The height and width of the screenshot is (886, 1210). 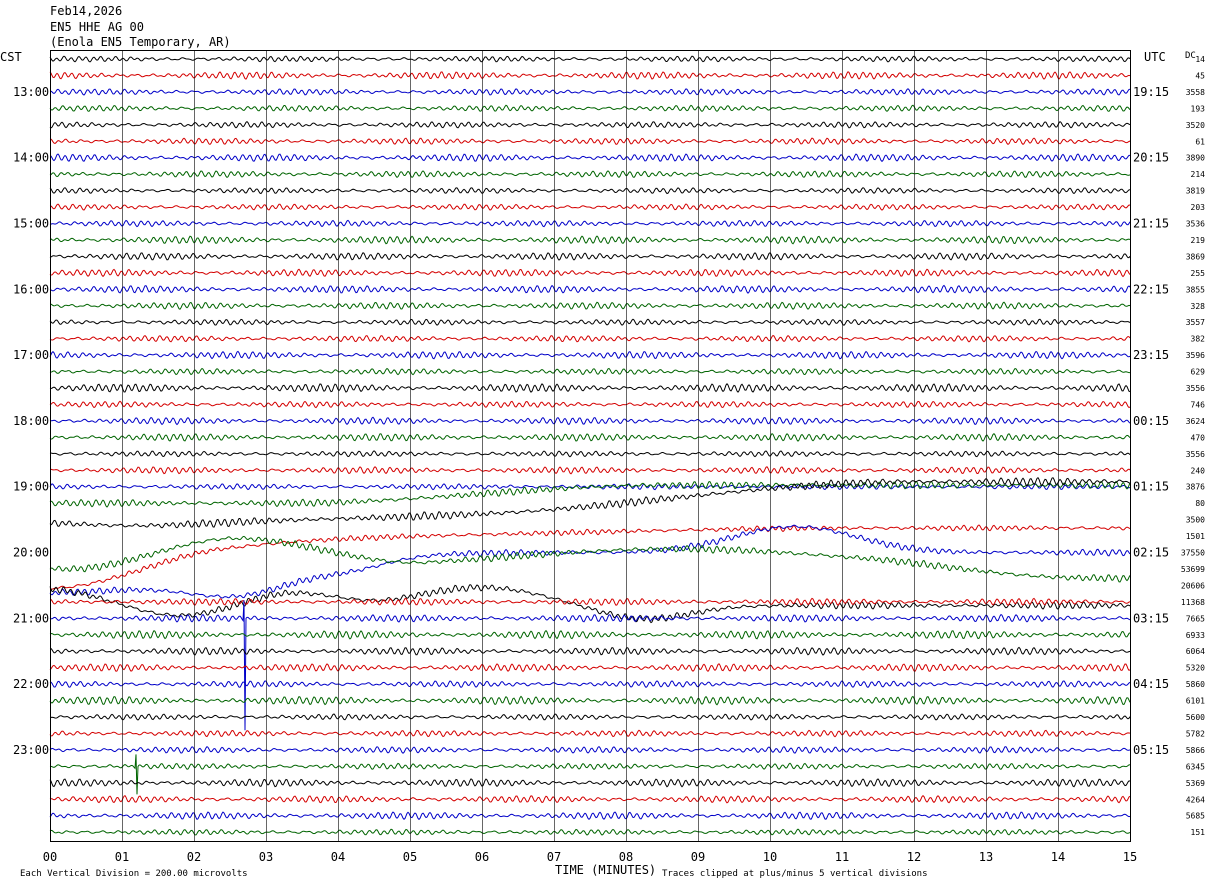 I want to click on dc-offset-value: 214, so click(x=1198, y=174).